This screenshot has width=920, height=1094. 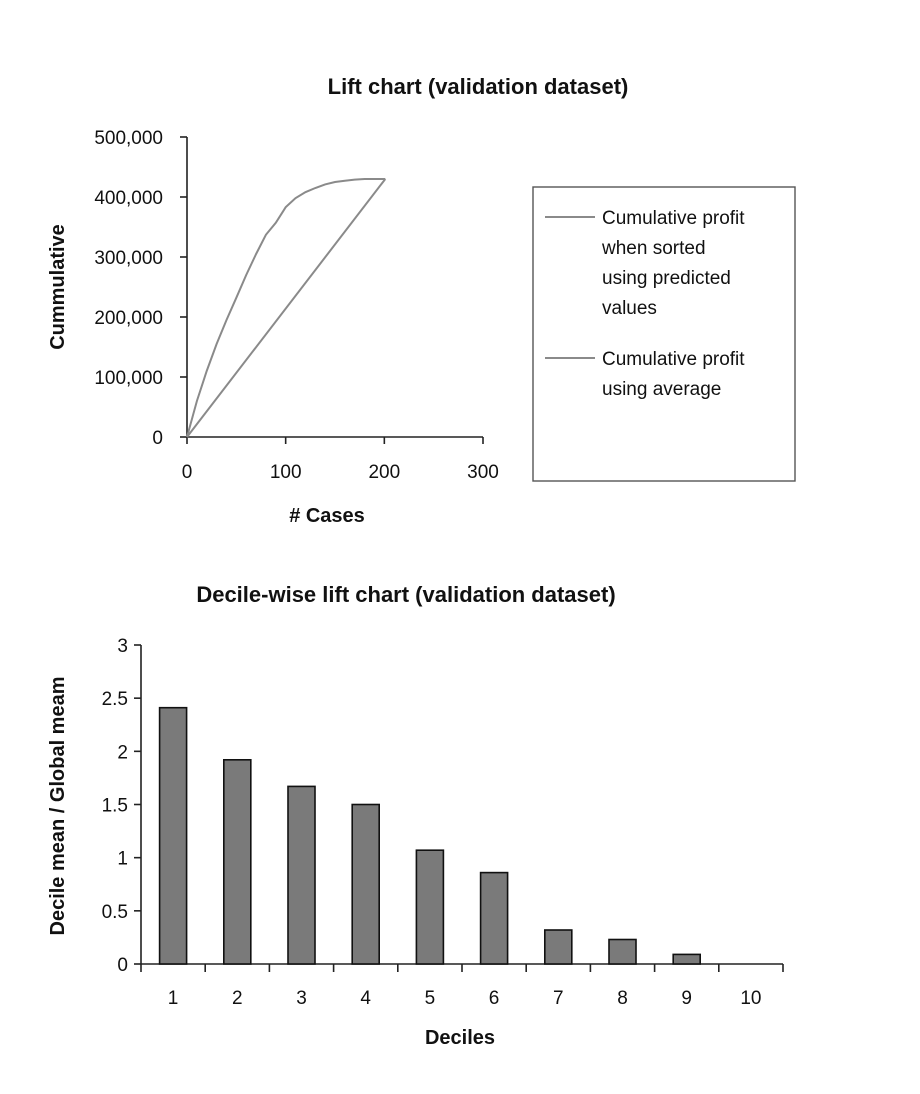 What do you see at coordinates (384, 472) in the screenshot?
I see `lift-chart-x-tick-label: 200` at bounding box center [384, 472].